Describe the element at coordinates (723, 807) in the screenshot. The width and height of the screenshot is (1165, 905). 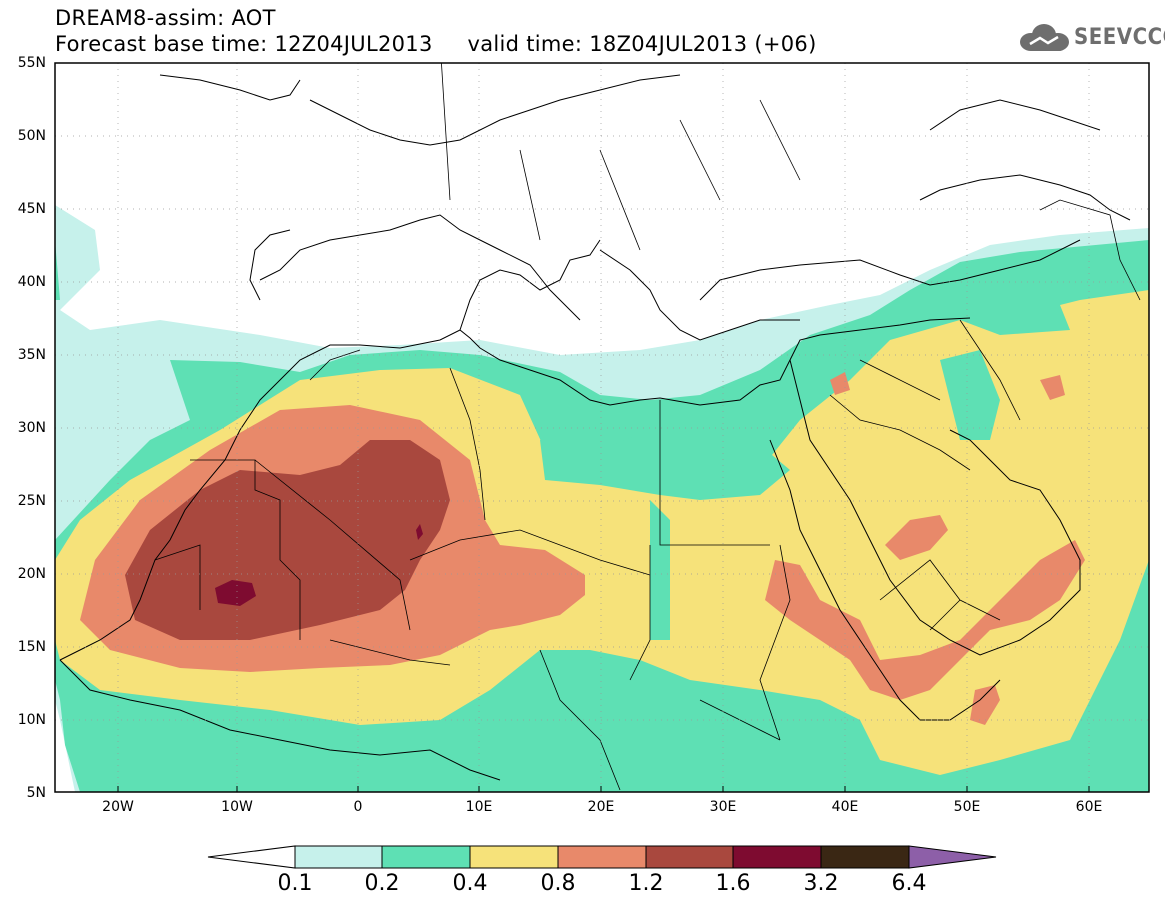
I see `lon-label-30e: 30E` at that location.